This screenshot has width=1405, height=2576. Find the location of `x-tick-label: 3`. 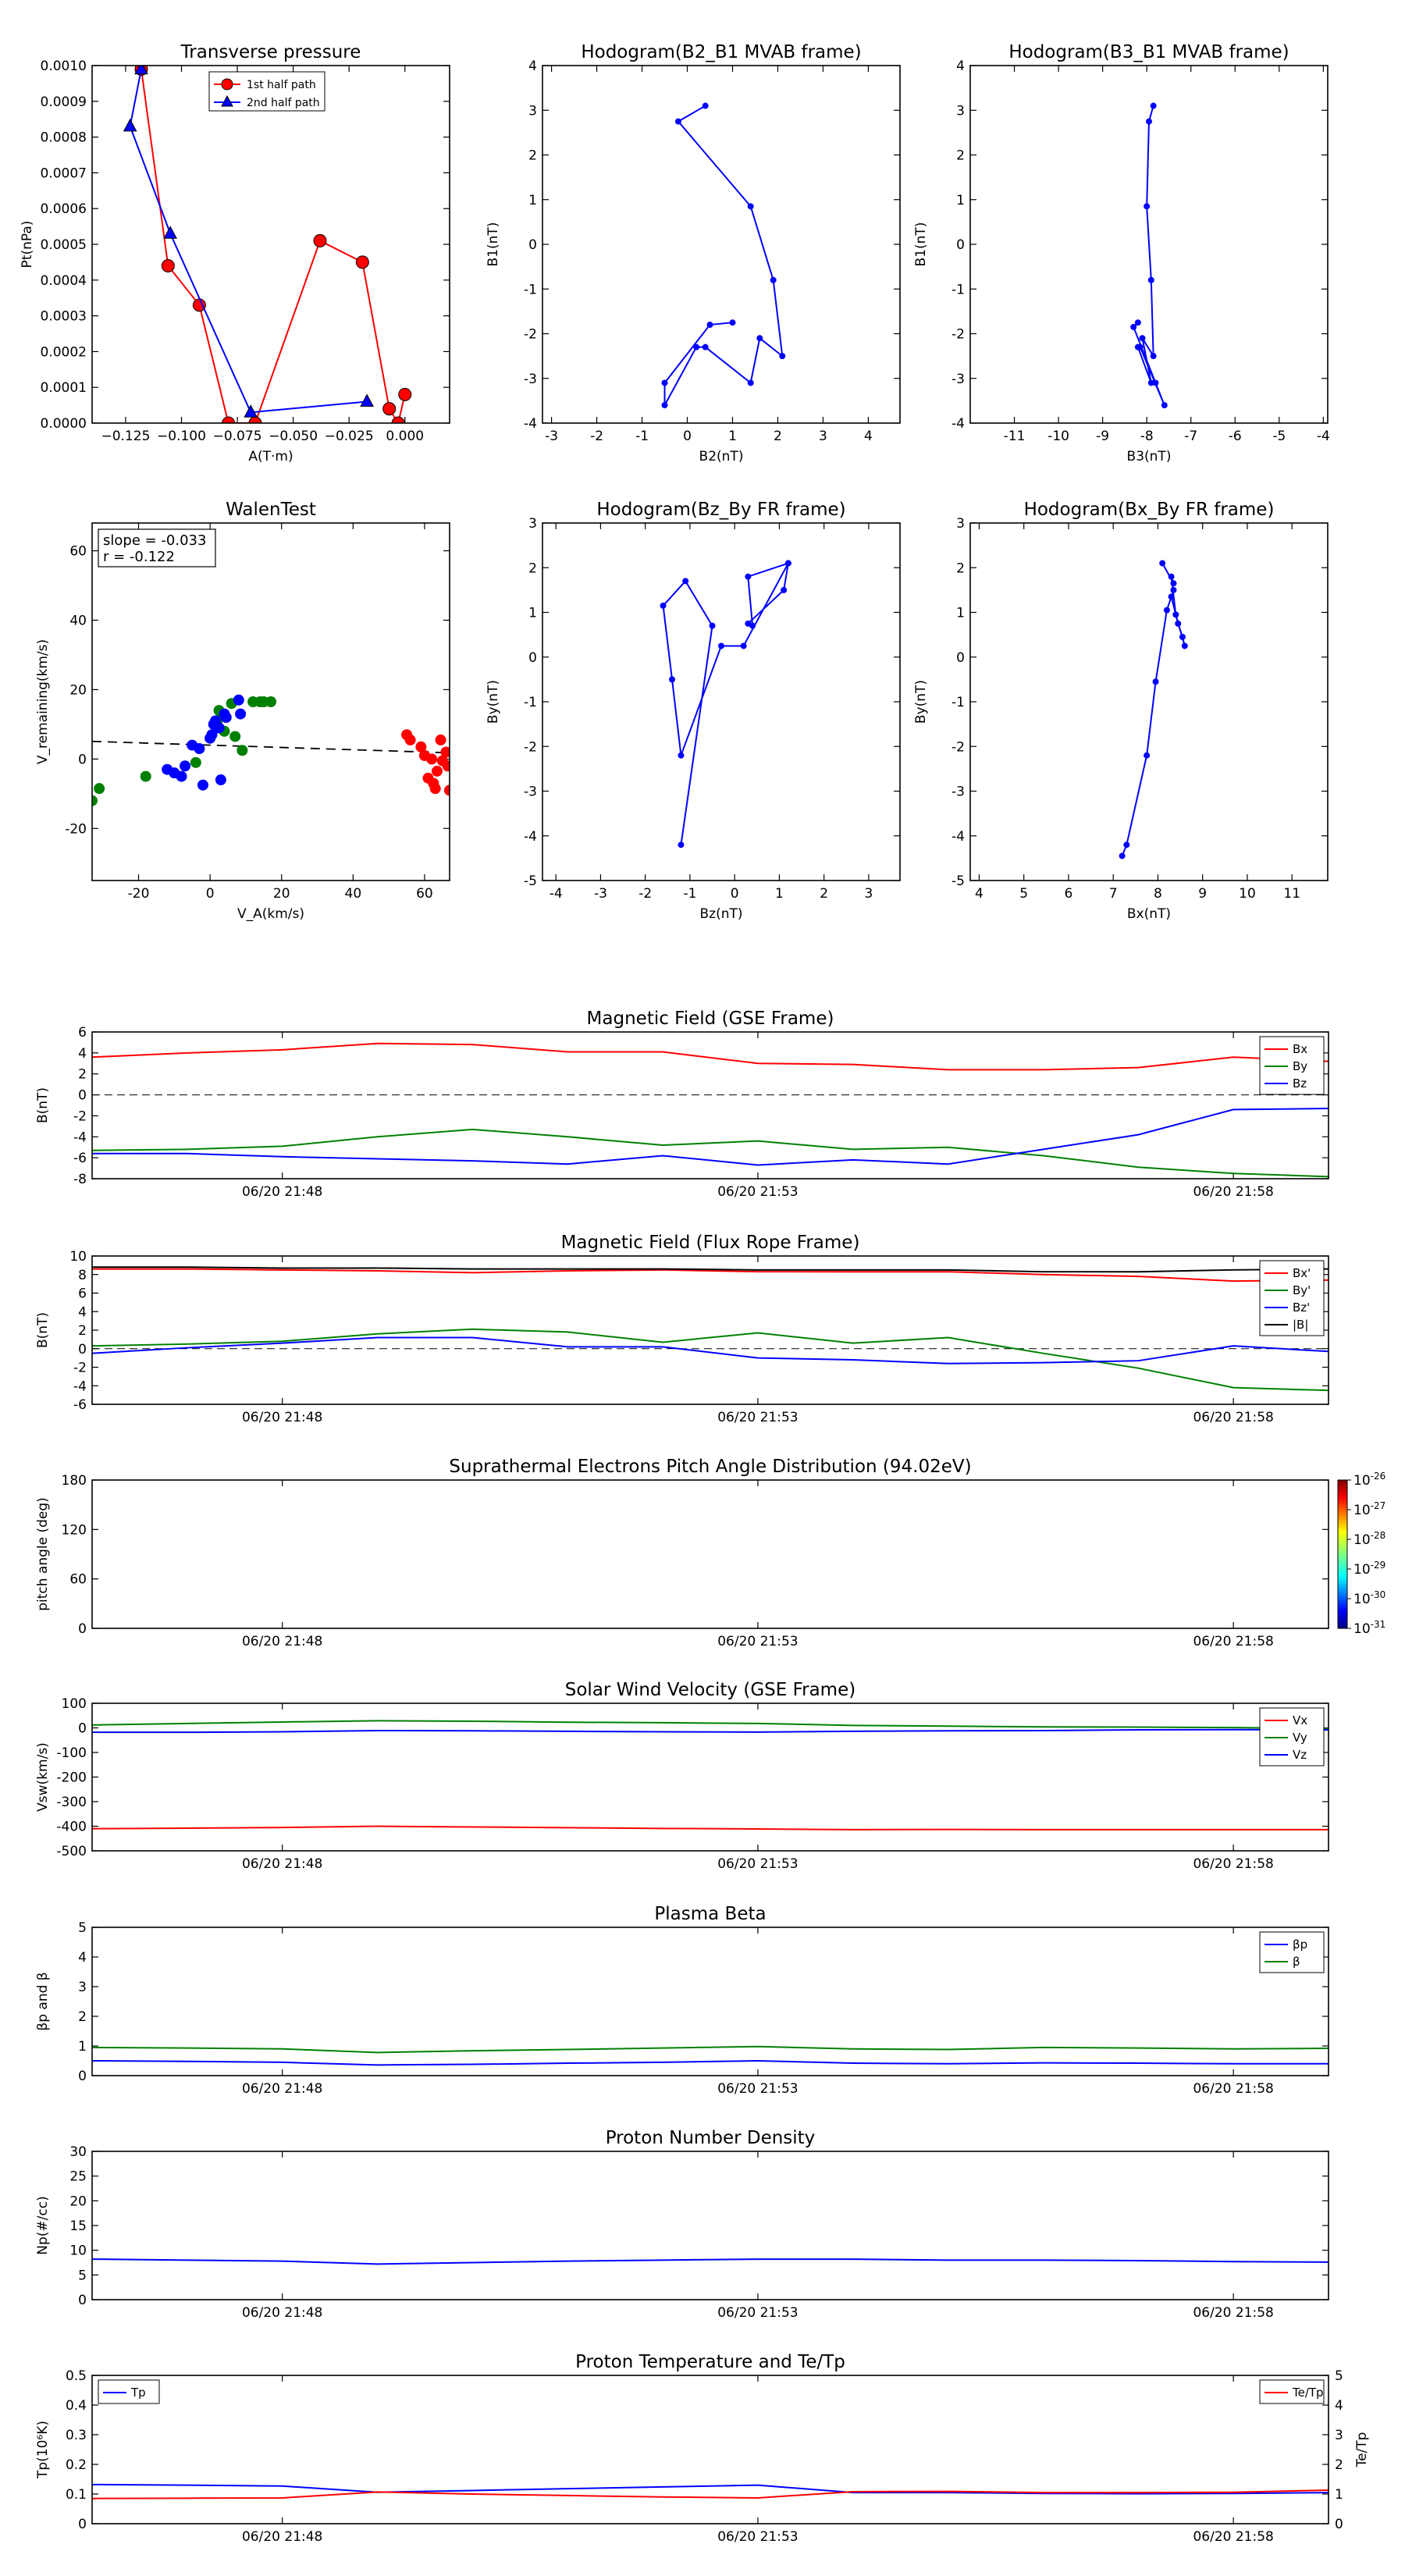

x-tick-label: 3 is located at coordinates (869, 894).